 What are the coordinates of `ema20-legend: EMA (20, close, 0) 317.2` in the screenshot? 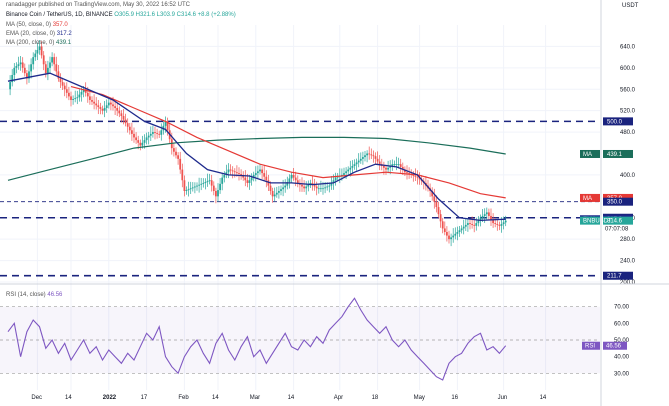 It's located at (39, 34).